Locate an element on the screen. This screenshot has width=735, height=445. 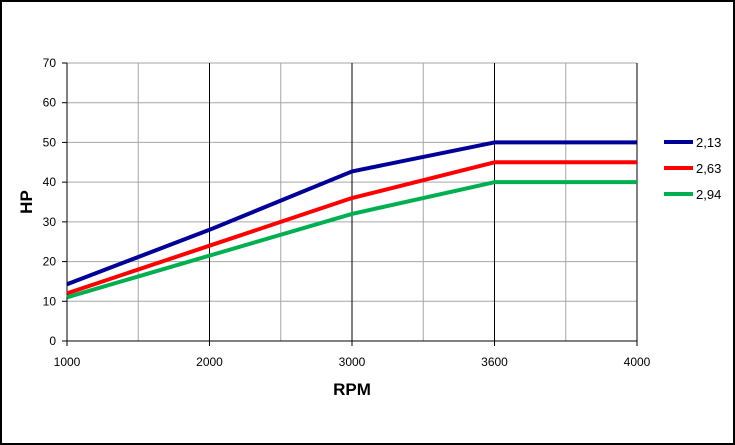
y-tick-label: 30 is located at coordinates (50, 222).